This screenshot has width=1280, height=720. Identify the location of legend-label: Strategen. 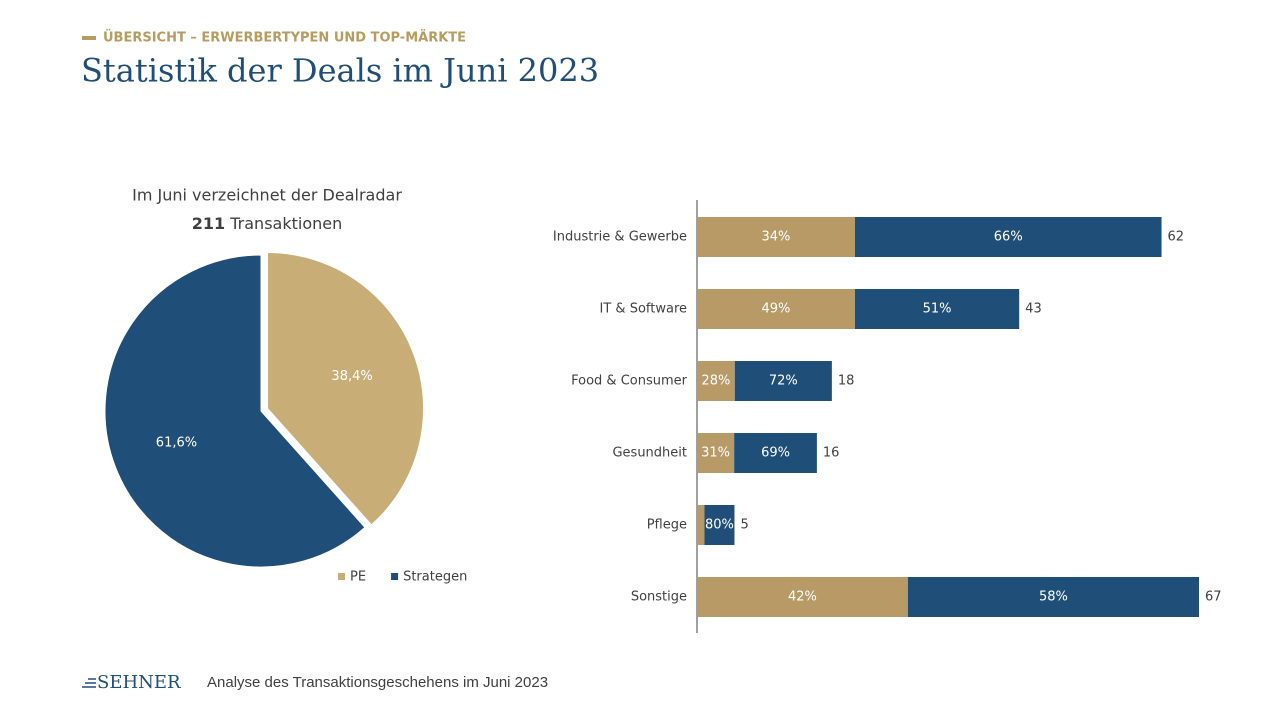
(435, 577).